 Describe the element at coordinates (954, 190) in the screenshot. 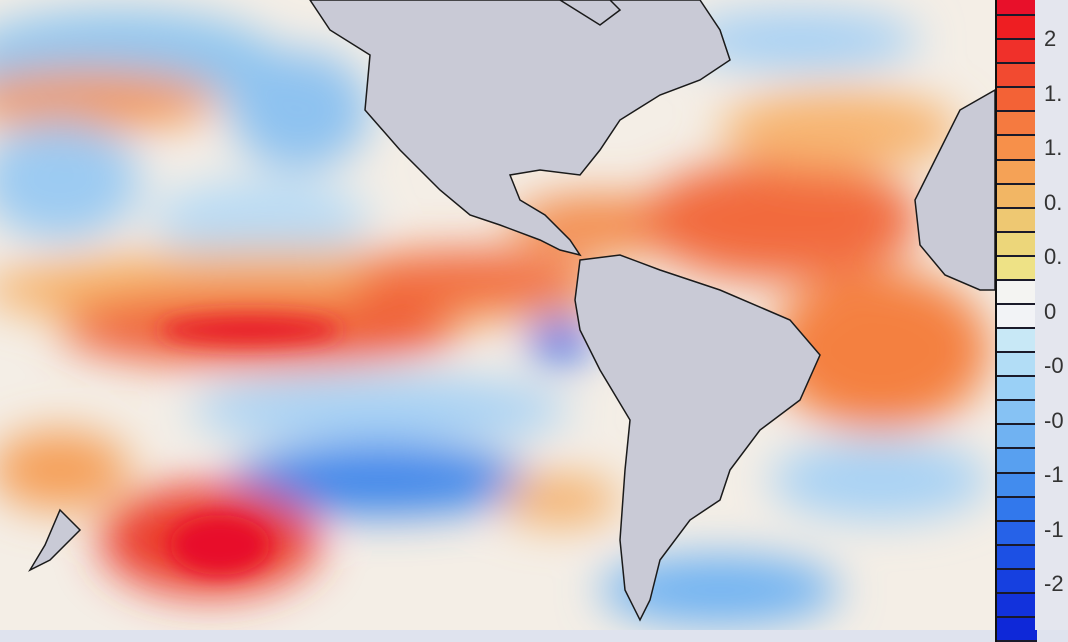

I see `west-africa` at that location.